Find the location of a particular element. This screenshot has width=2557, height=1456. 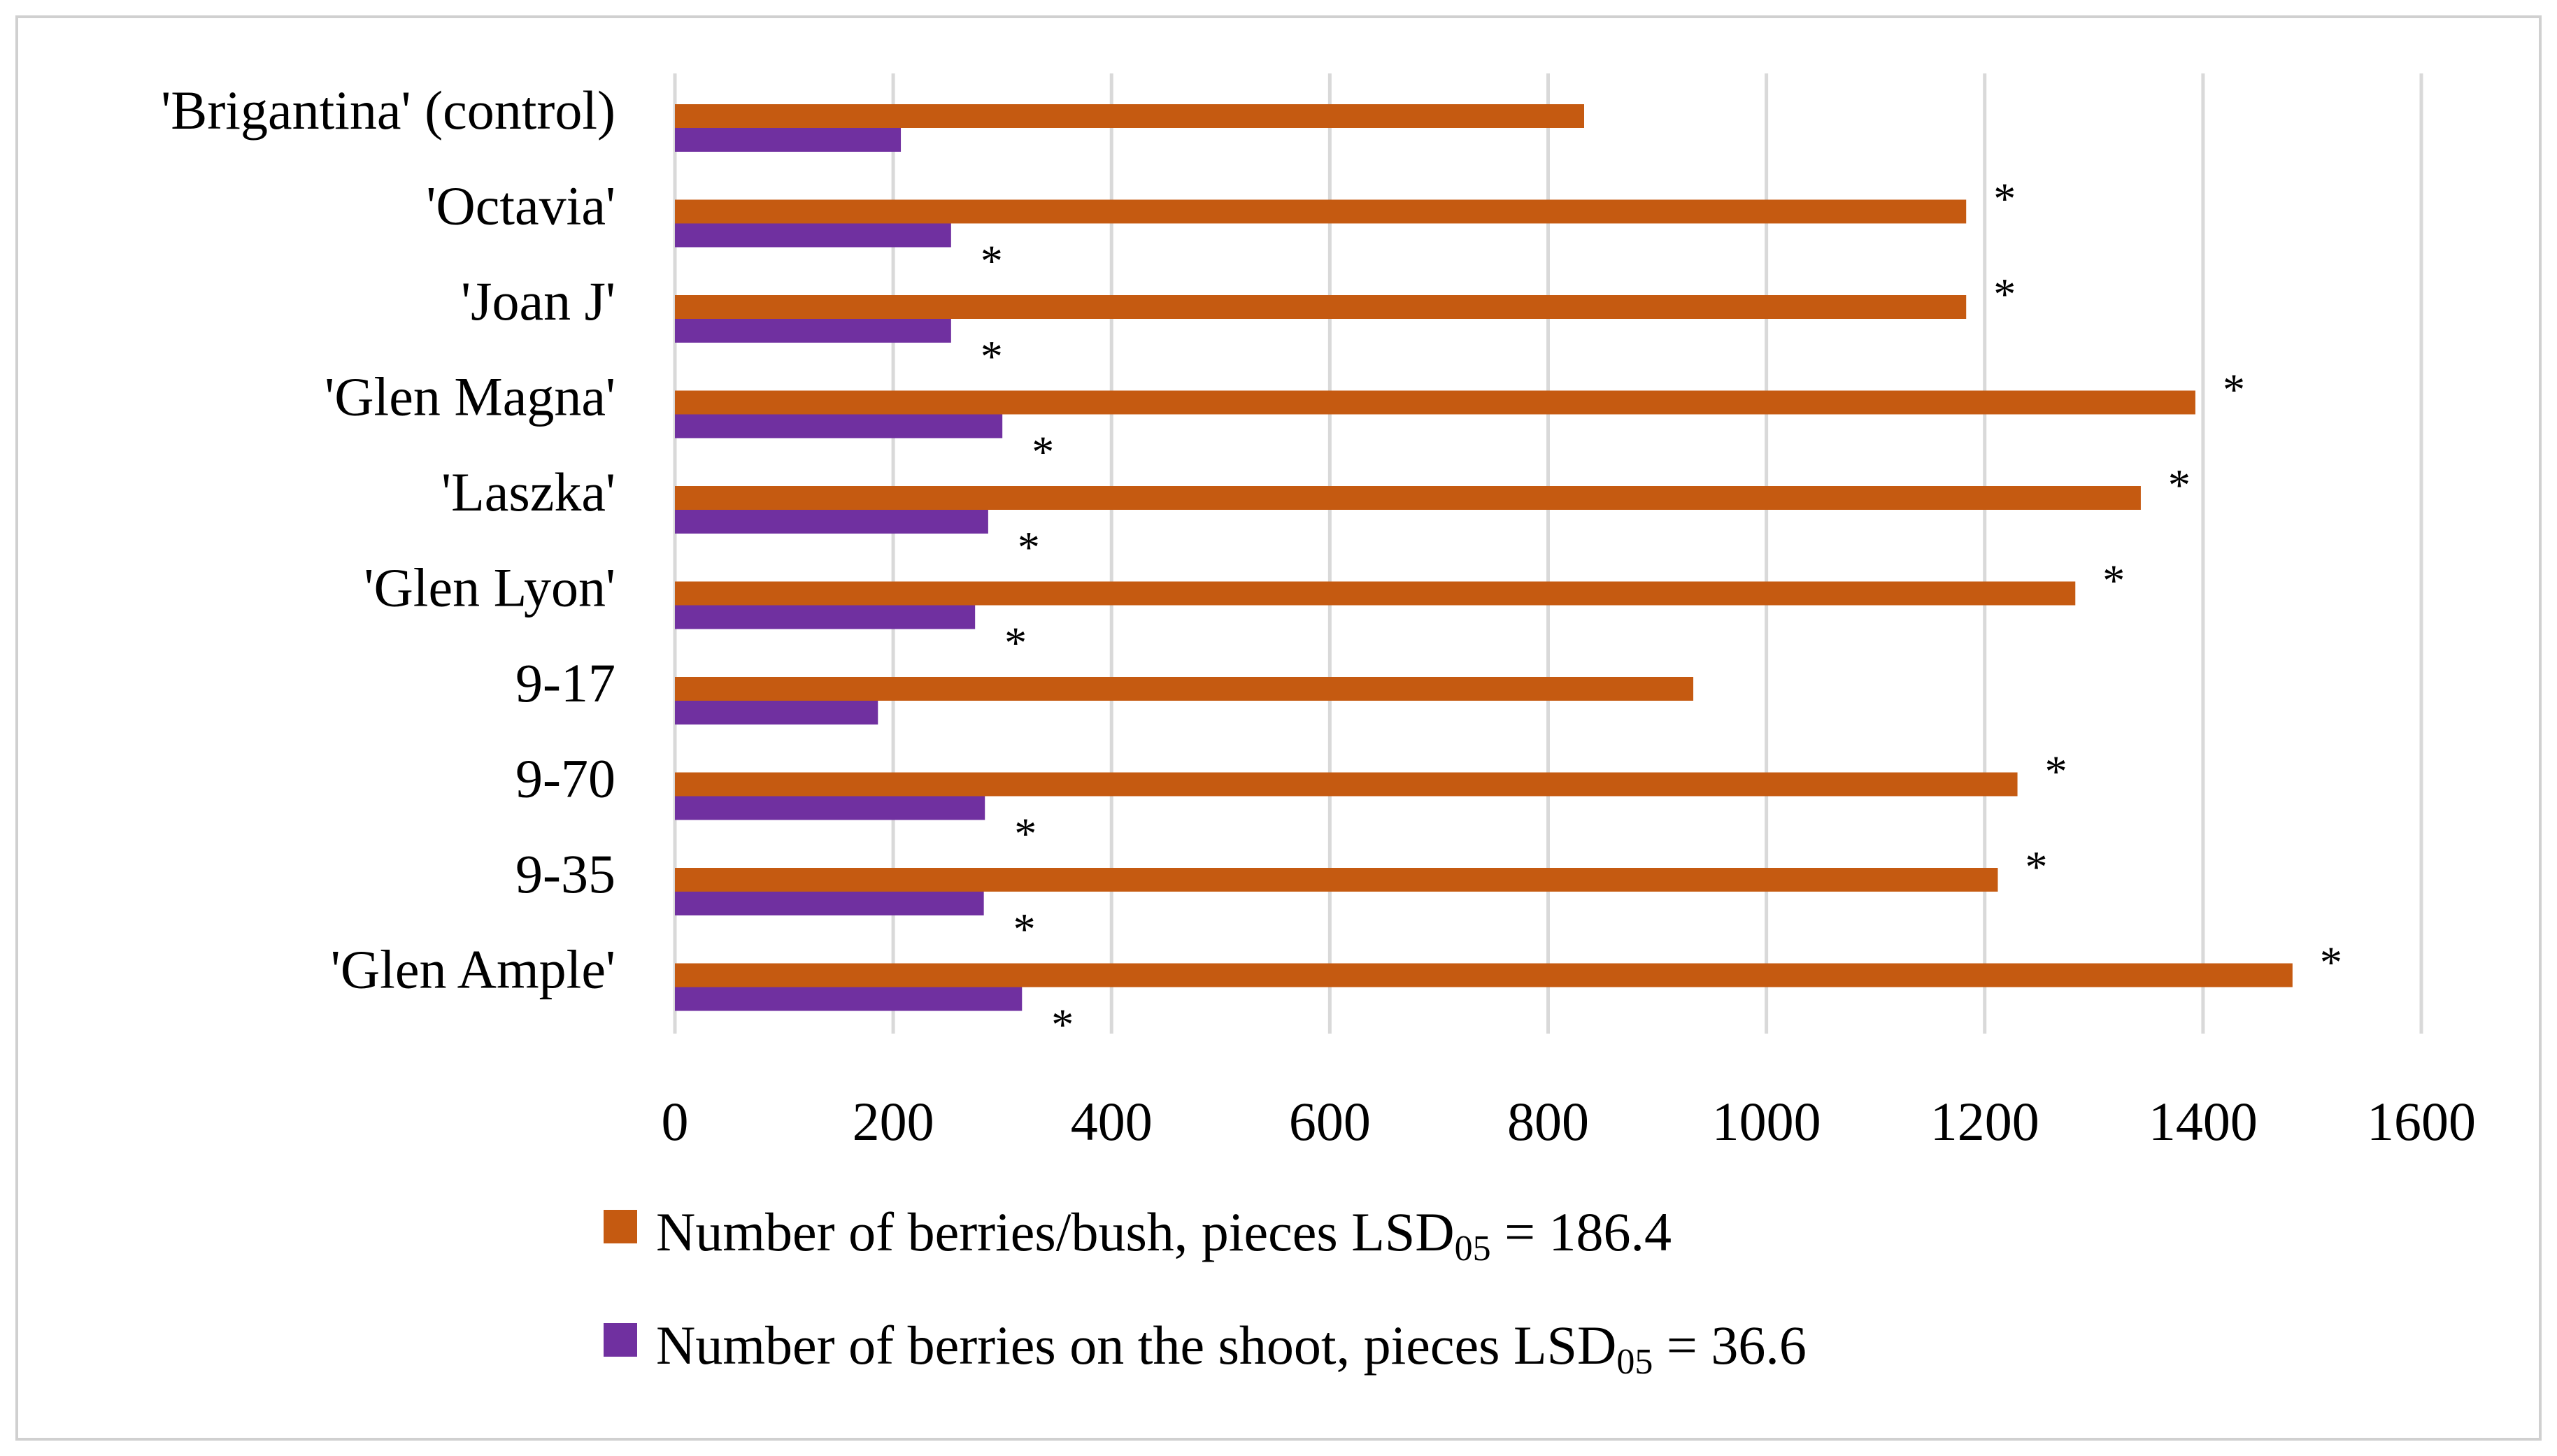

x-tick-label-1200: 1200 is located at coordinates (1984, 1121).